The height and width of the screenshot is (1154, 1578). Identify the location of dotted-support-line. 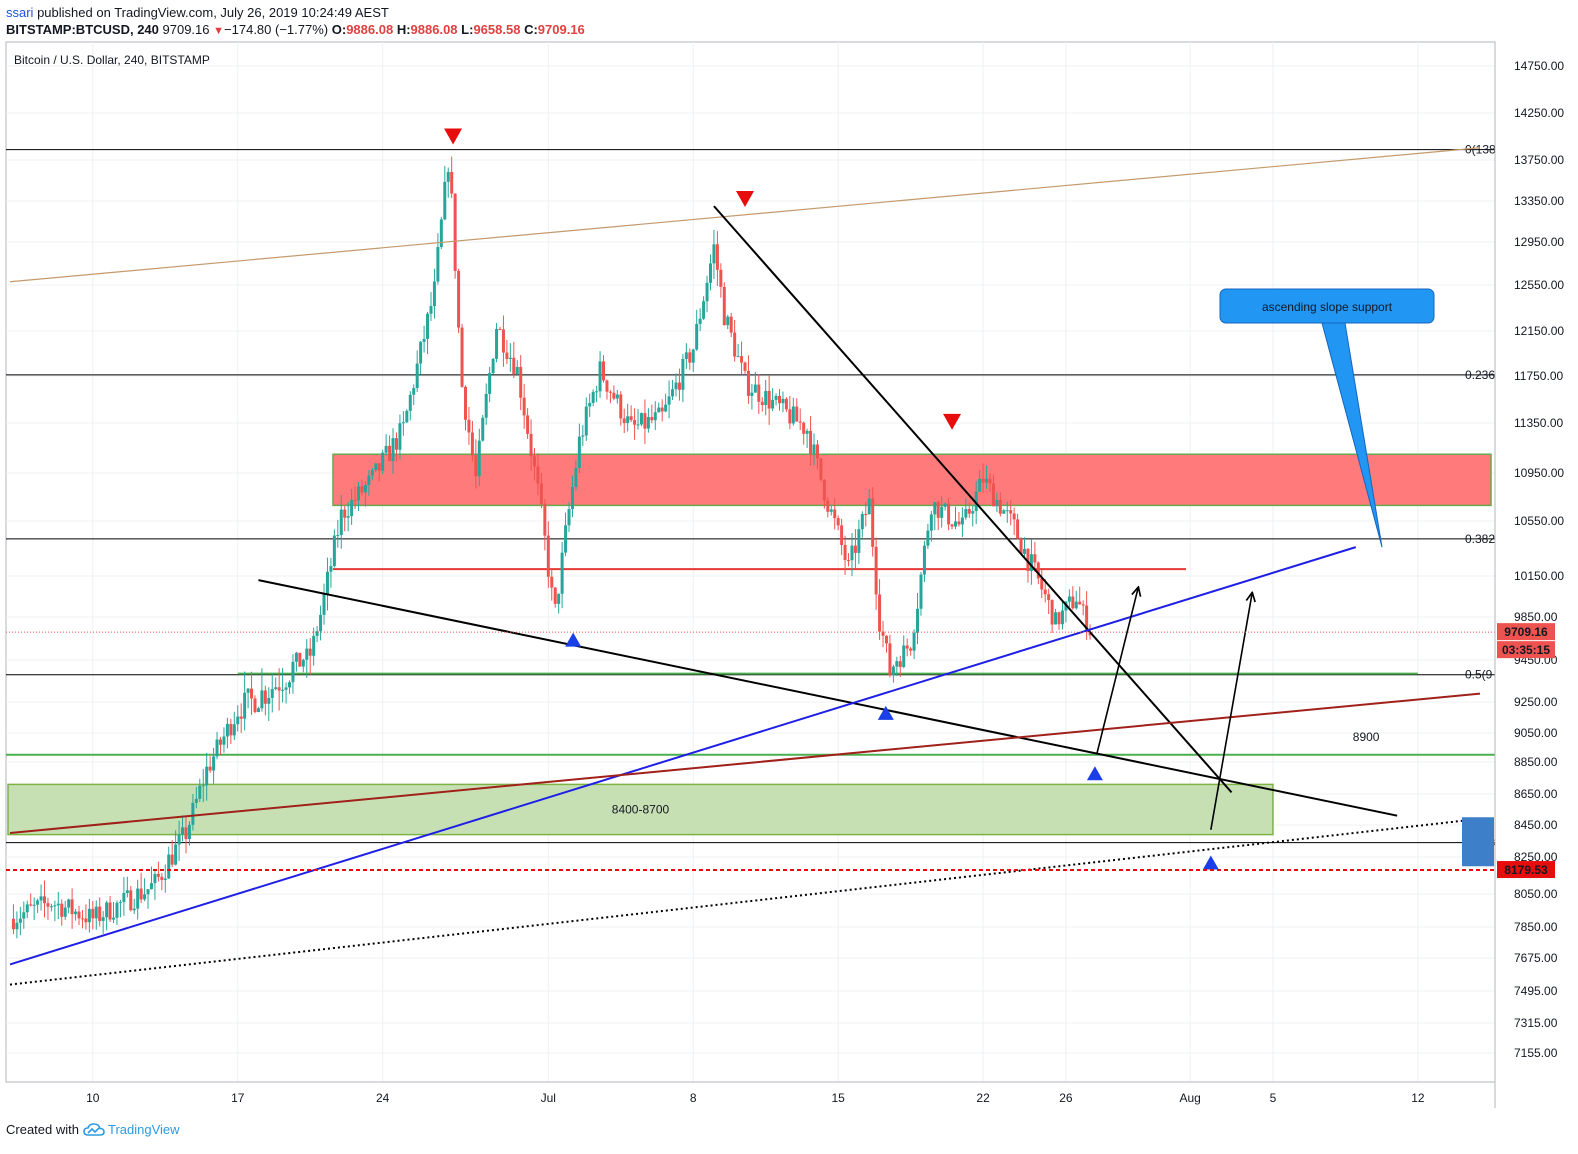
(745, 901).